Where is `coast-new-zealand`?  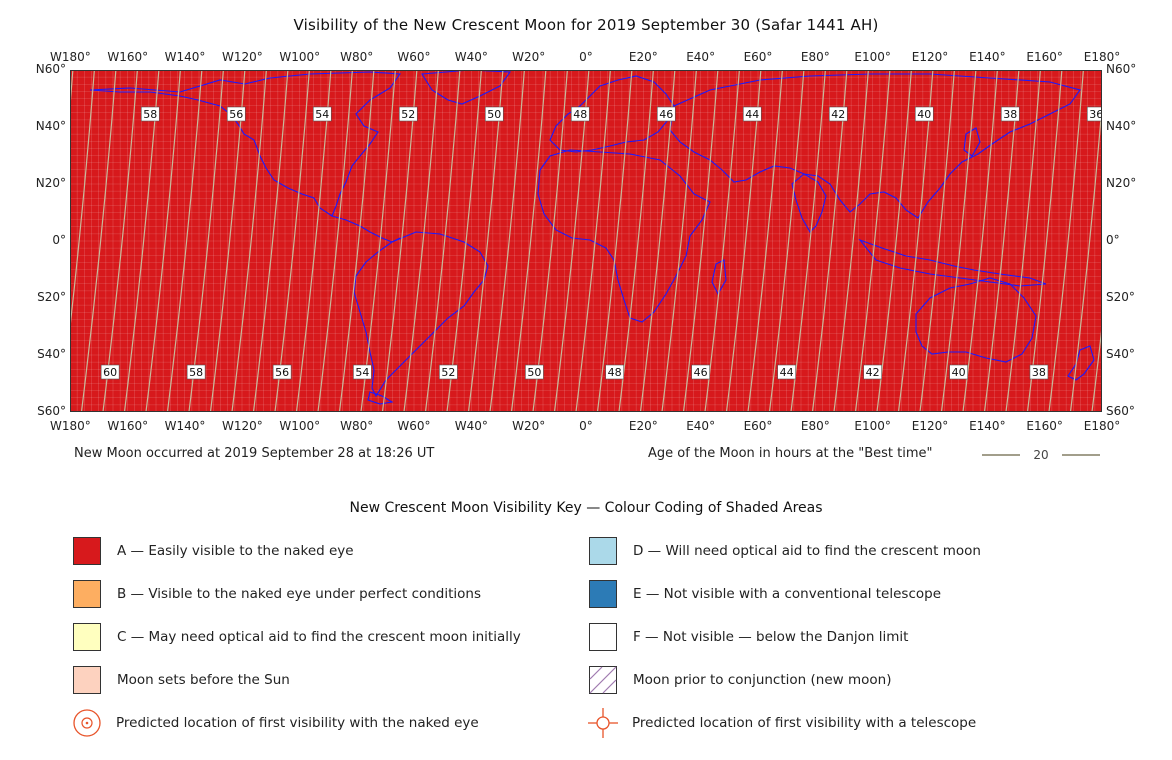 coast-new-zealand is located at coordinates (1081, 363).